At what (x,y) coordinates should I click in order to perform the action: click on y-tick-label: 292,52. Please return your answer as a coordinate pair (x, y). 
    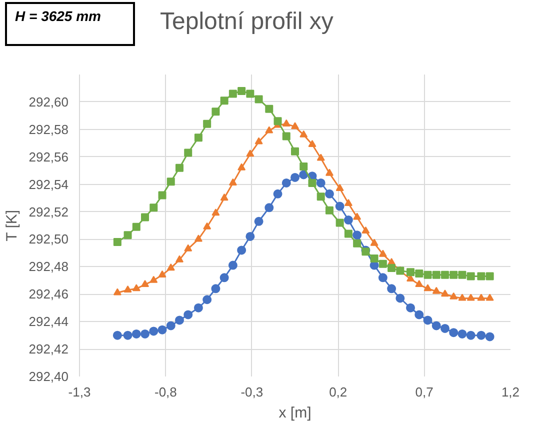
    Looking at the image, I should click on (48, 212).